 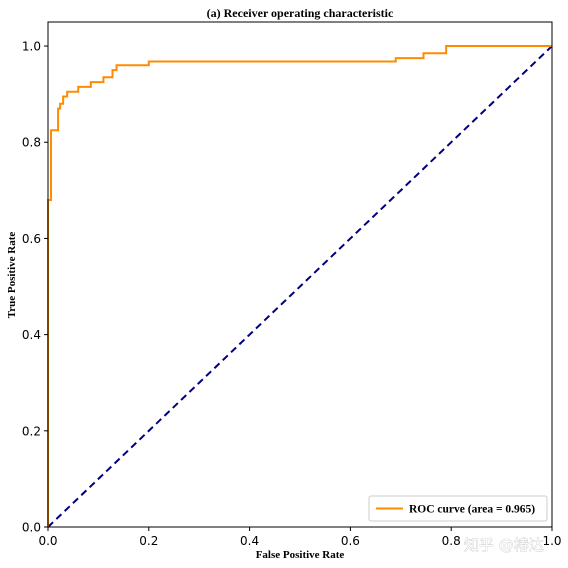 What do you see at coordinates (31, 528) in the screenshot?
I see `y-tick-label: 0.0` at bounding box center [31, 528].